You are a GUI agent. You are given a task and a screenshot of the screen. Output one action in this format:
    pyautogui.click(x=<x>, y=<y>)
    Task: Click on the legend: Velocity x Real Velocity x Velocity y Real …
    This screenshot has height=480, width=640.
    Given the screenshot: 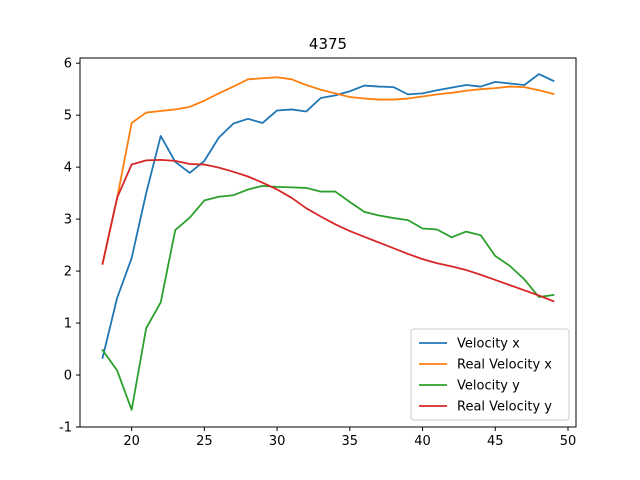 What is the action you would take?
    pyautogui.click(x=490, y=374)
    